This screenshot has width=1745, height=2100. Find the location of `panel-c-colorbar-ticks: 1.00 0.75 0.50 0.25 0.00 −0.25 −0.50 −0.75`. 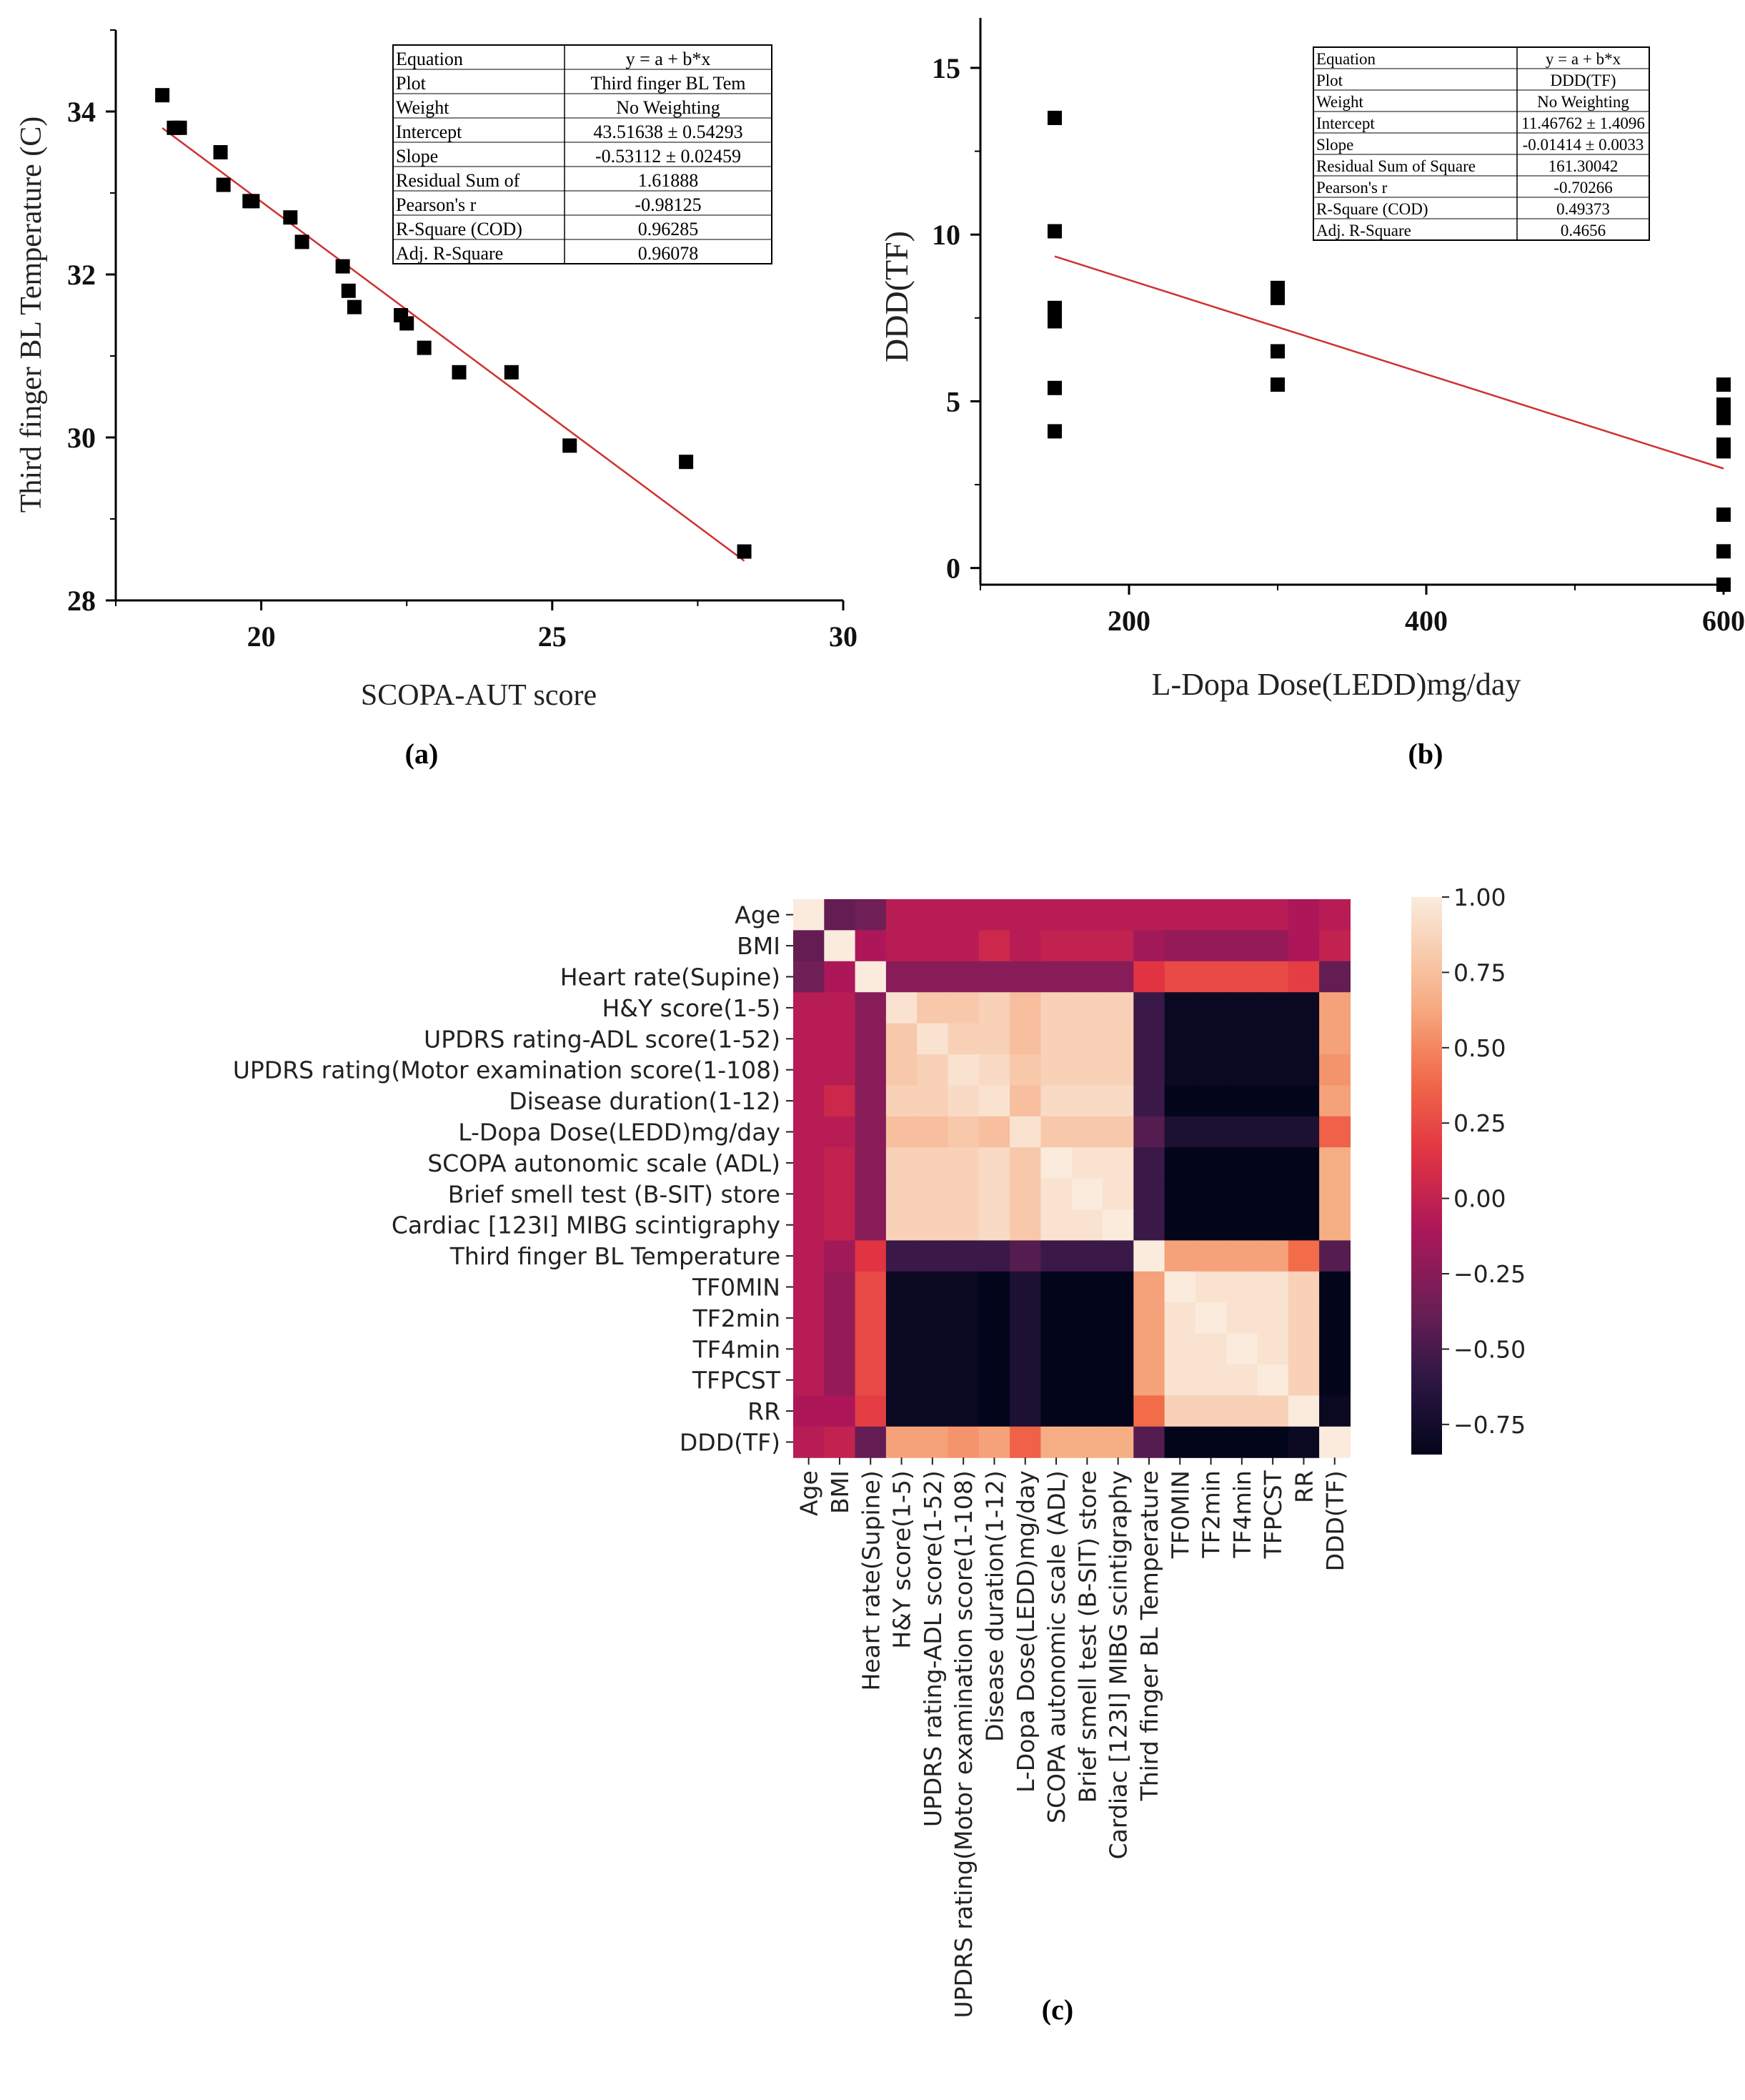

panel-c-colorbar-ticks: 1.00 0.75 0.50 0.25 0.00 −0.25 −0.50 −0.75 is located at coordinates (1484, 1161).